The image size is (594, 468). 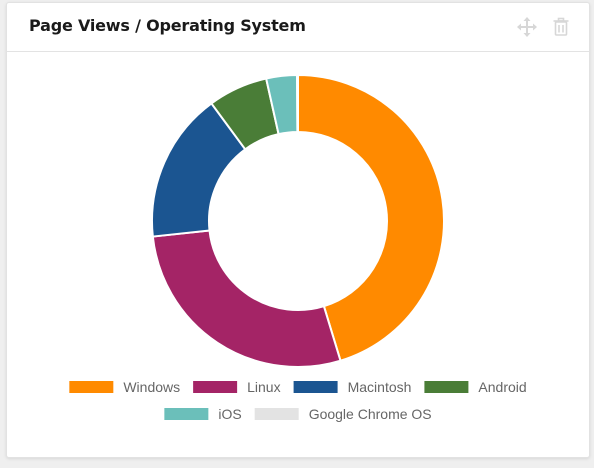 I want to click on slice-linux, so click(x=246, y=298).